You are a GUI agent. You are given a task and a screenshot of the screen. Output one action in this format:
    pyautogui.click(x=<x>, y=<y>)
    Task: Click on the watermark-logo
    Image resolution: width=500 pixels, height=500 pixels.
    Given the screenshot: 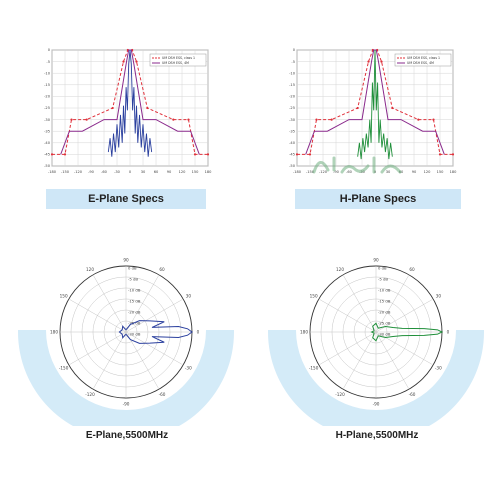 What is the action you would take?
    pyautogui.click(x=358, y=165)
    